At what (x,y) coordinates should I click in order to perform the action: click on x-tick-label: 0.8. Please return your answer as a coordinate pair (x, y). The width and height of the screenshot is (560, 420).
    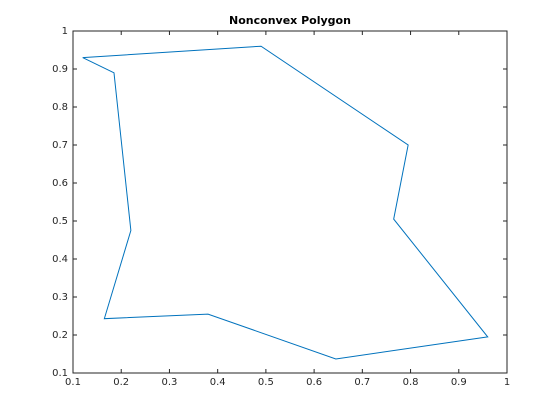
    Looking at the image, I should click on (411, 382).